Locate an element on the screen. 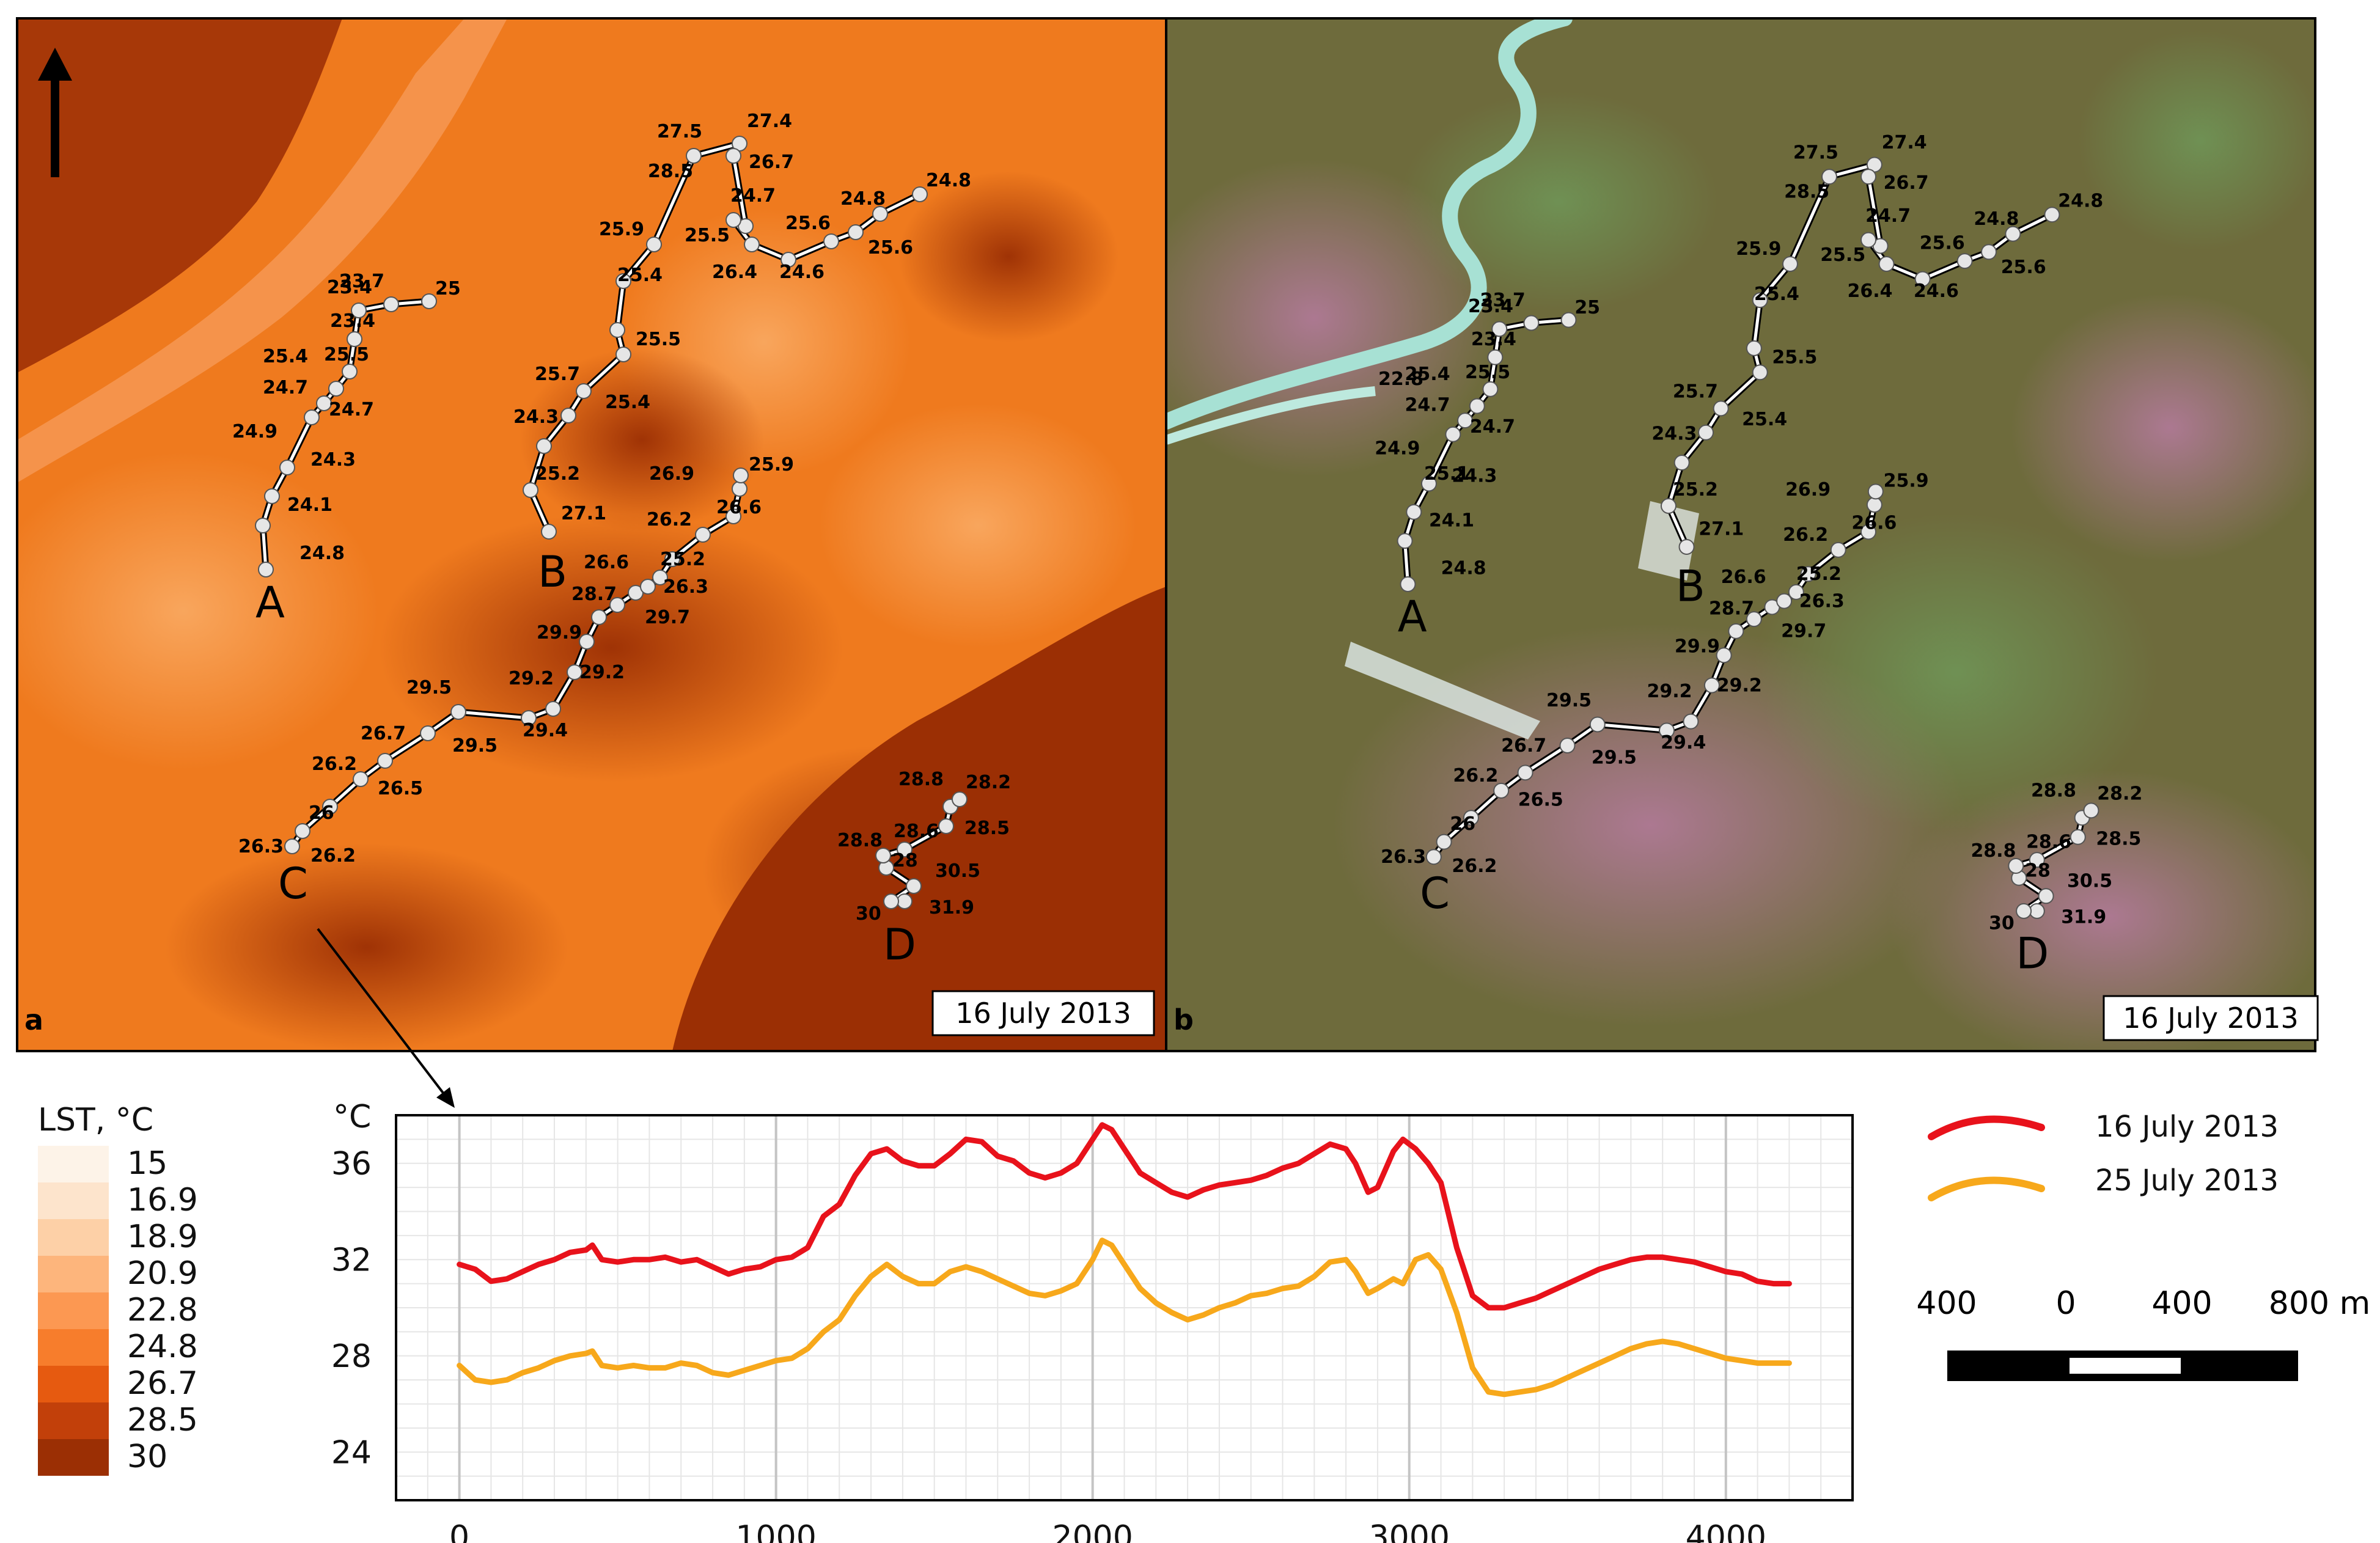  legend-swatch-16-july is located at coordinates (1986, 1127).